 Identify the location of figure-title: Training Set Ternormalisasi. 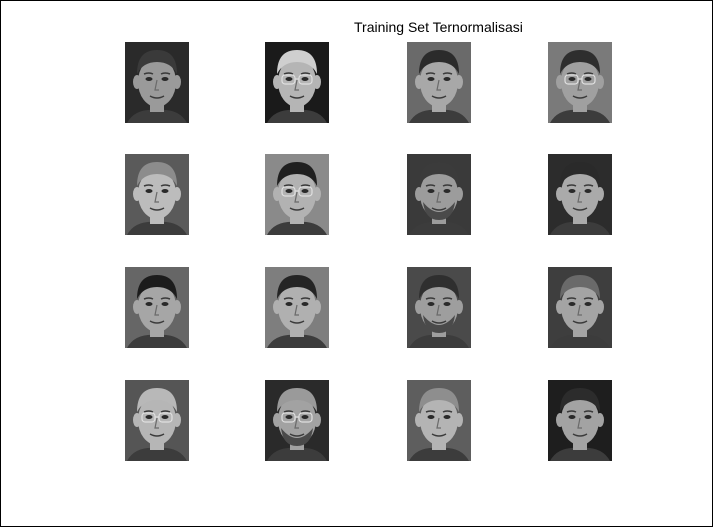
(438, 27).